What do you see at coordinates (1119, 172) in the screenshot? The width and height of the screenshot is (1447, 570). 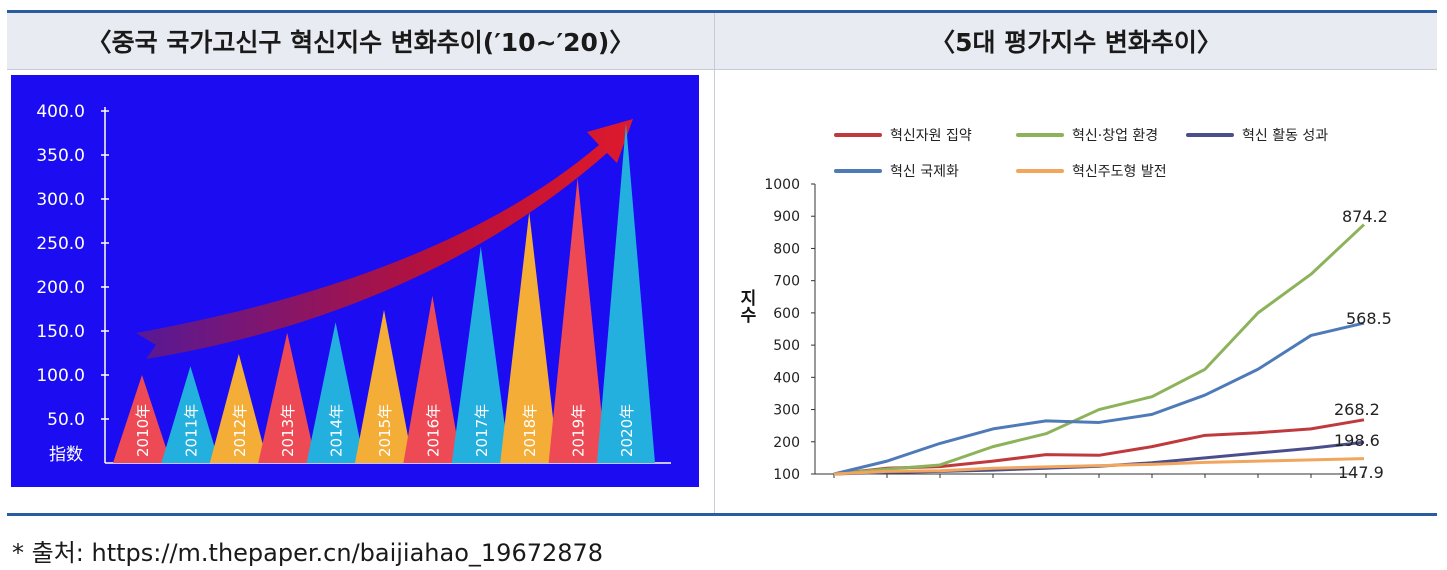 I see `legend-label: 혁신주도형 발전` at bounding box center [1119, 172].